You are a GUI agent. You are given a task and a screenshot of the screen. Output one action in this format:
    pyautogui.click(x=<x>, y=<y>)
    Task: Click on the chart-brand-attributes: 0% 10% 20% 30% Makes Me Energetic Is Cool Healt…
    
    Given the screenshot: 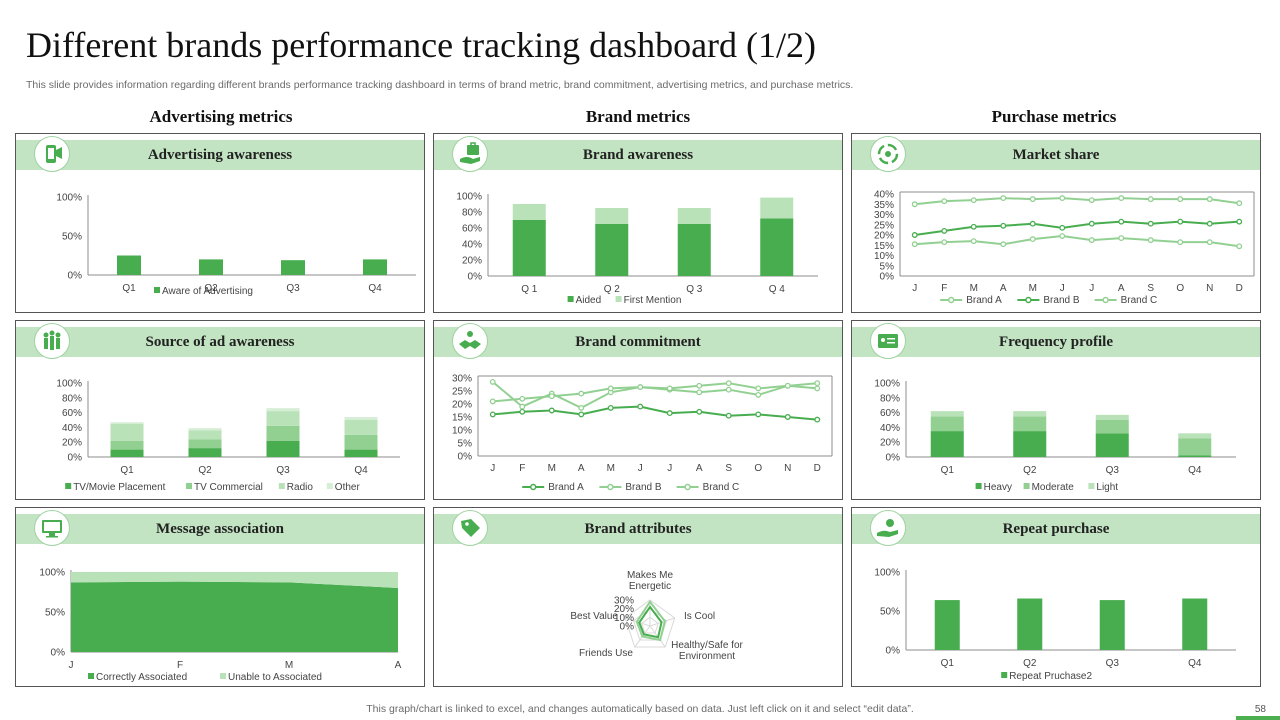 What is the action you would take?
    pyautogui.click(x=638, y=617)
    